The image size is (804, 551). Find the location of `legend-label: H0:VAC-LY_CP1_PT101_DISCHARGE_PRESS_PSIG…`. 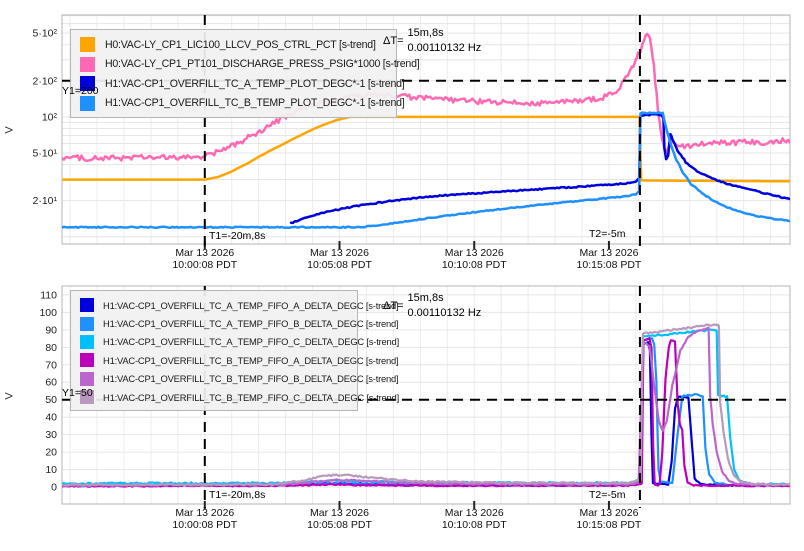

legend-label: H0:VAC-LY_CP1_PT101_DISCHARGE_PRESS_PSIG… is located at coordinates (262, 64).